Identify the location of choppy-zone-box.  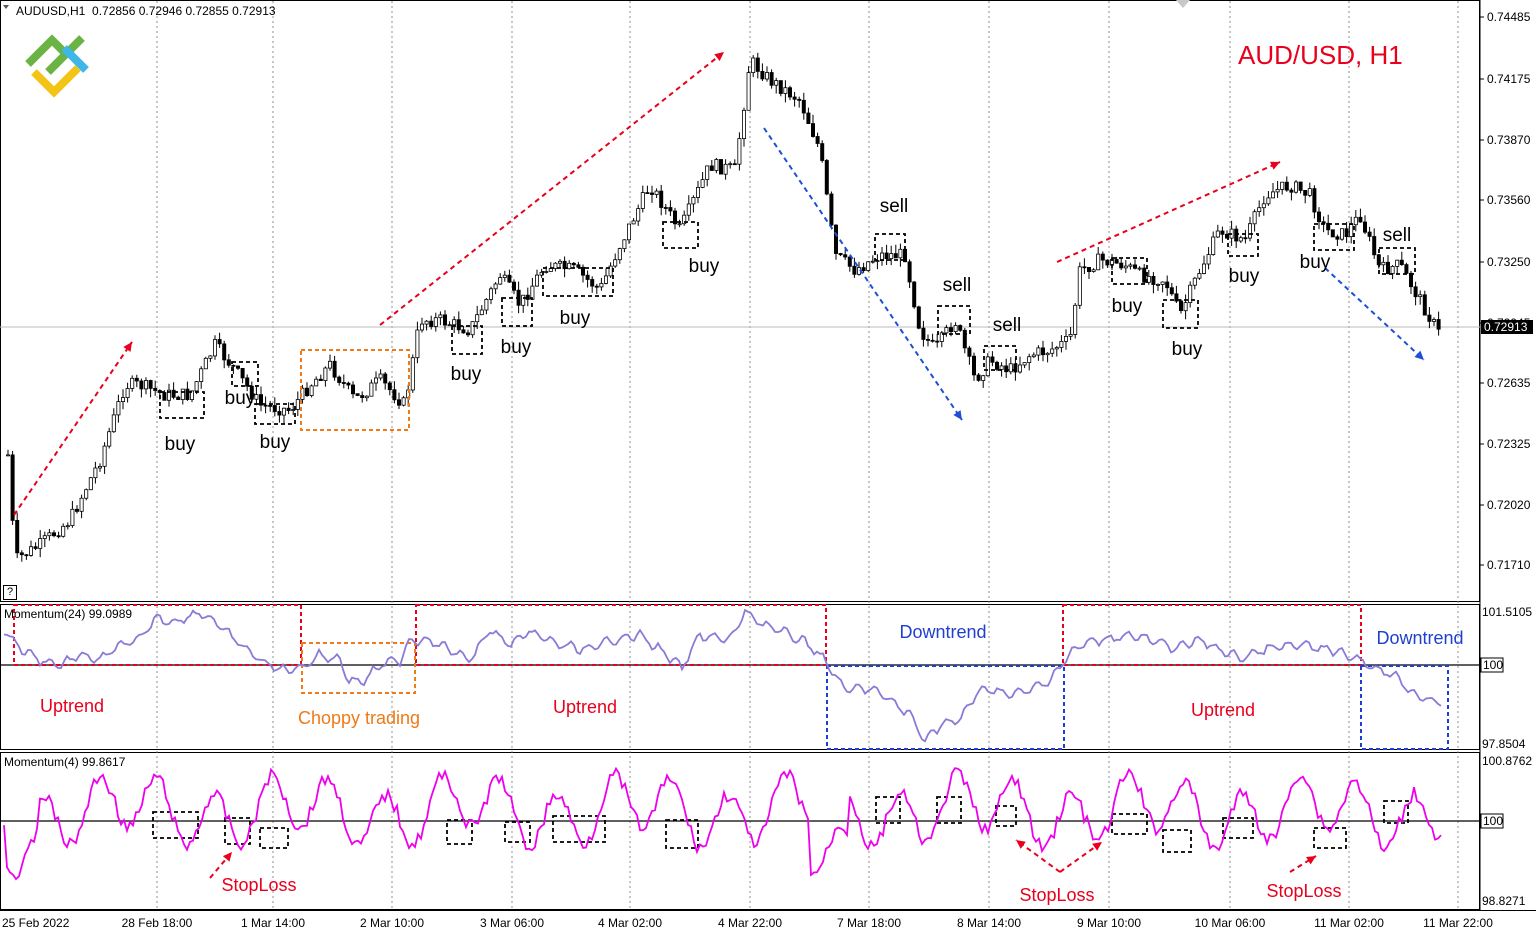
(355, 390).